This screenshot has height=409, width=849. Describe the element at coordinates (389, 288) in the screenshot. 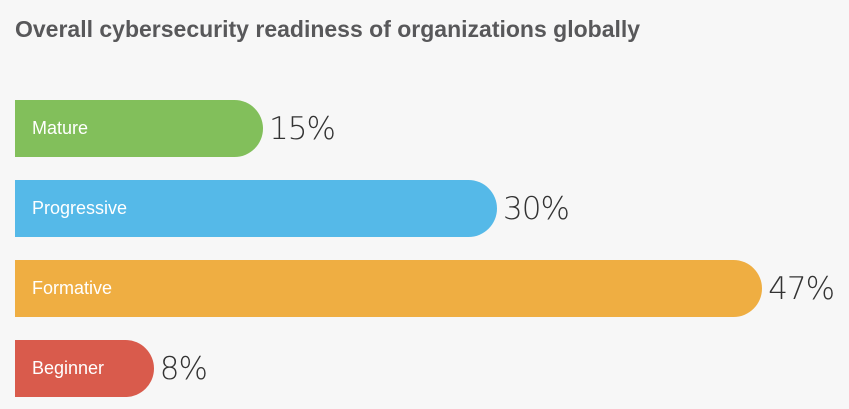

I see `bar-formative: Formative` at that location.